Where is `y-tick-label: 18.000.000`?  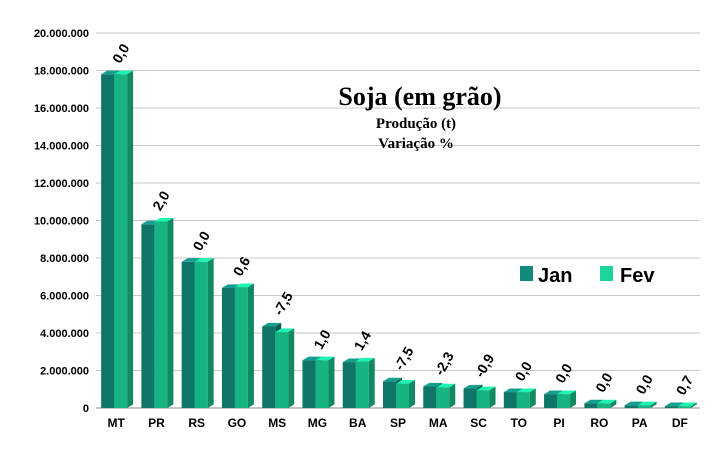
y-tick-label: 18.000.000 is located at coordinates (61, 72).